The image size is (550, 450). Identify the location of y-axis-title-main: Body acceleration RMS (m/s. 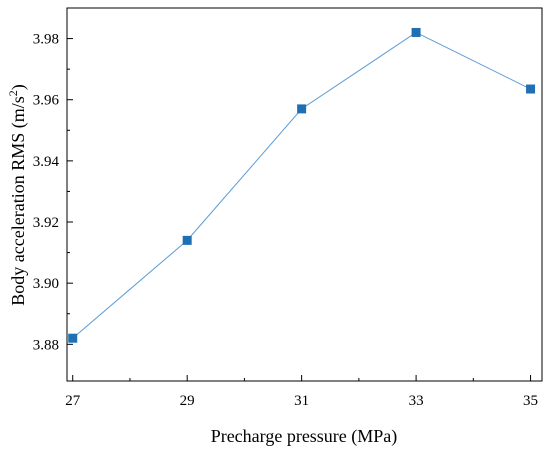
(18, 200).